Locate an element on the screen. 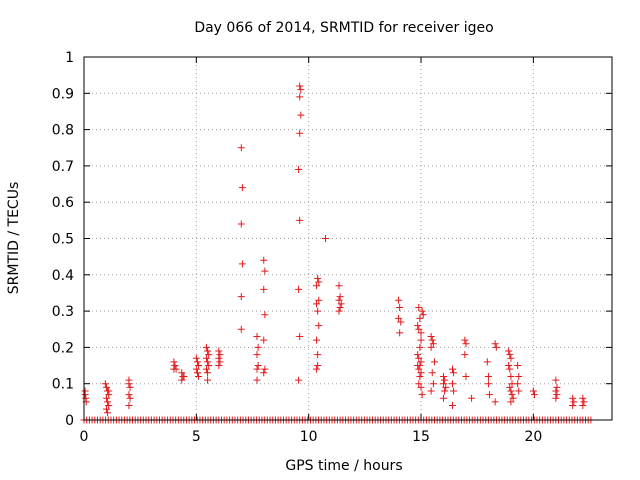 The image size is (640, 480). y-tick-label: 0.7 is located at coordinates (63, 167).